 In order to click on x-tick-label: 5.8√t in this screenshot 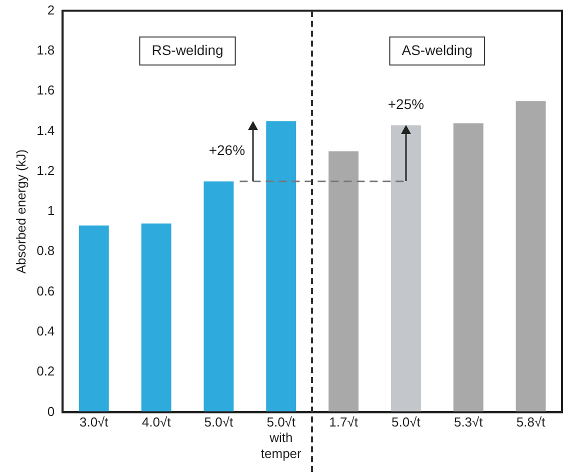, I will do `click(531, 422)`.